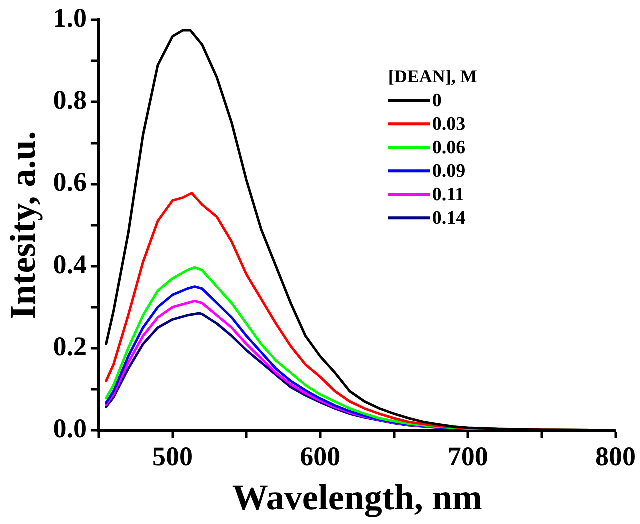 The image size is (640, 524). I want to click on x-tick-label: 800, so click(616, 457).